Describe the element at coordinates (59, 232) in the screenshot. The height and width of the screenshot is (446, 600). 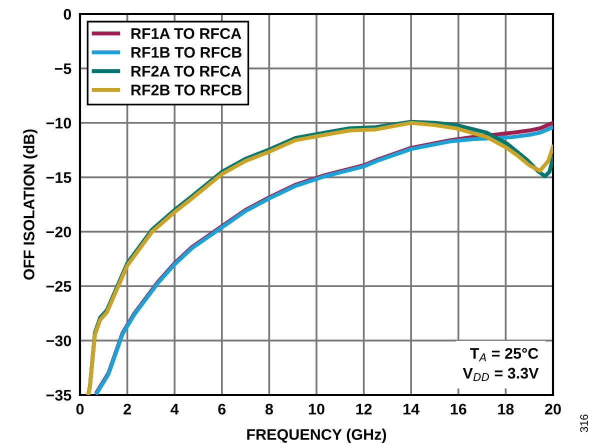
I see `y-tick-label: −20` at that location.